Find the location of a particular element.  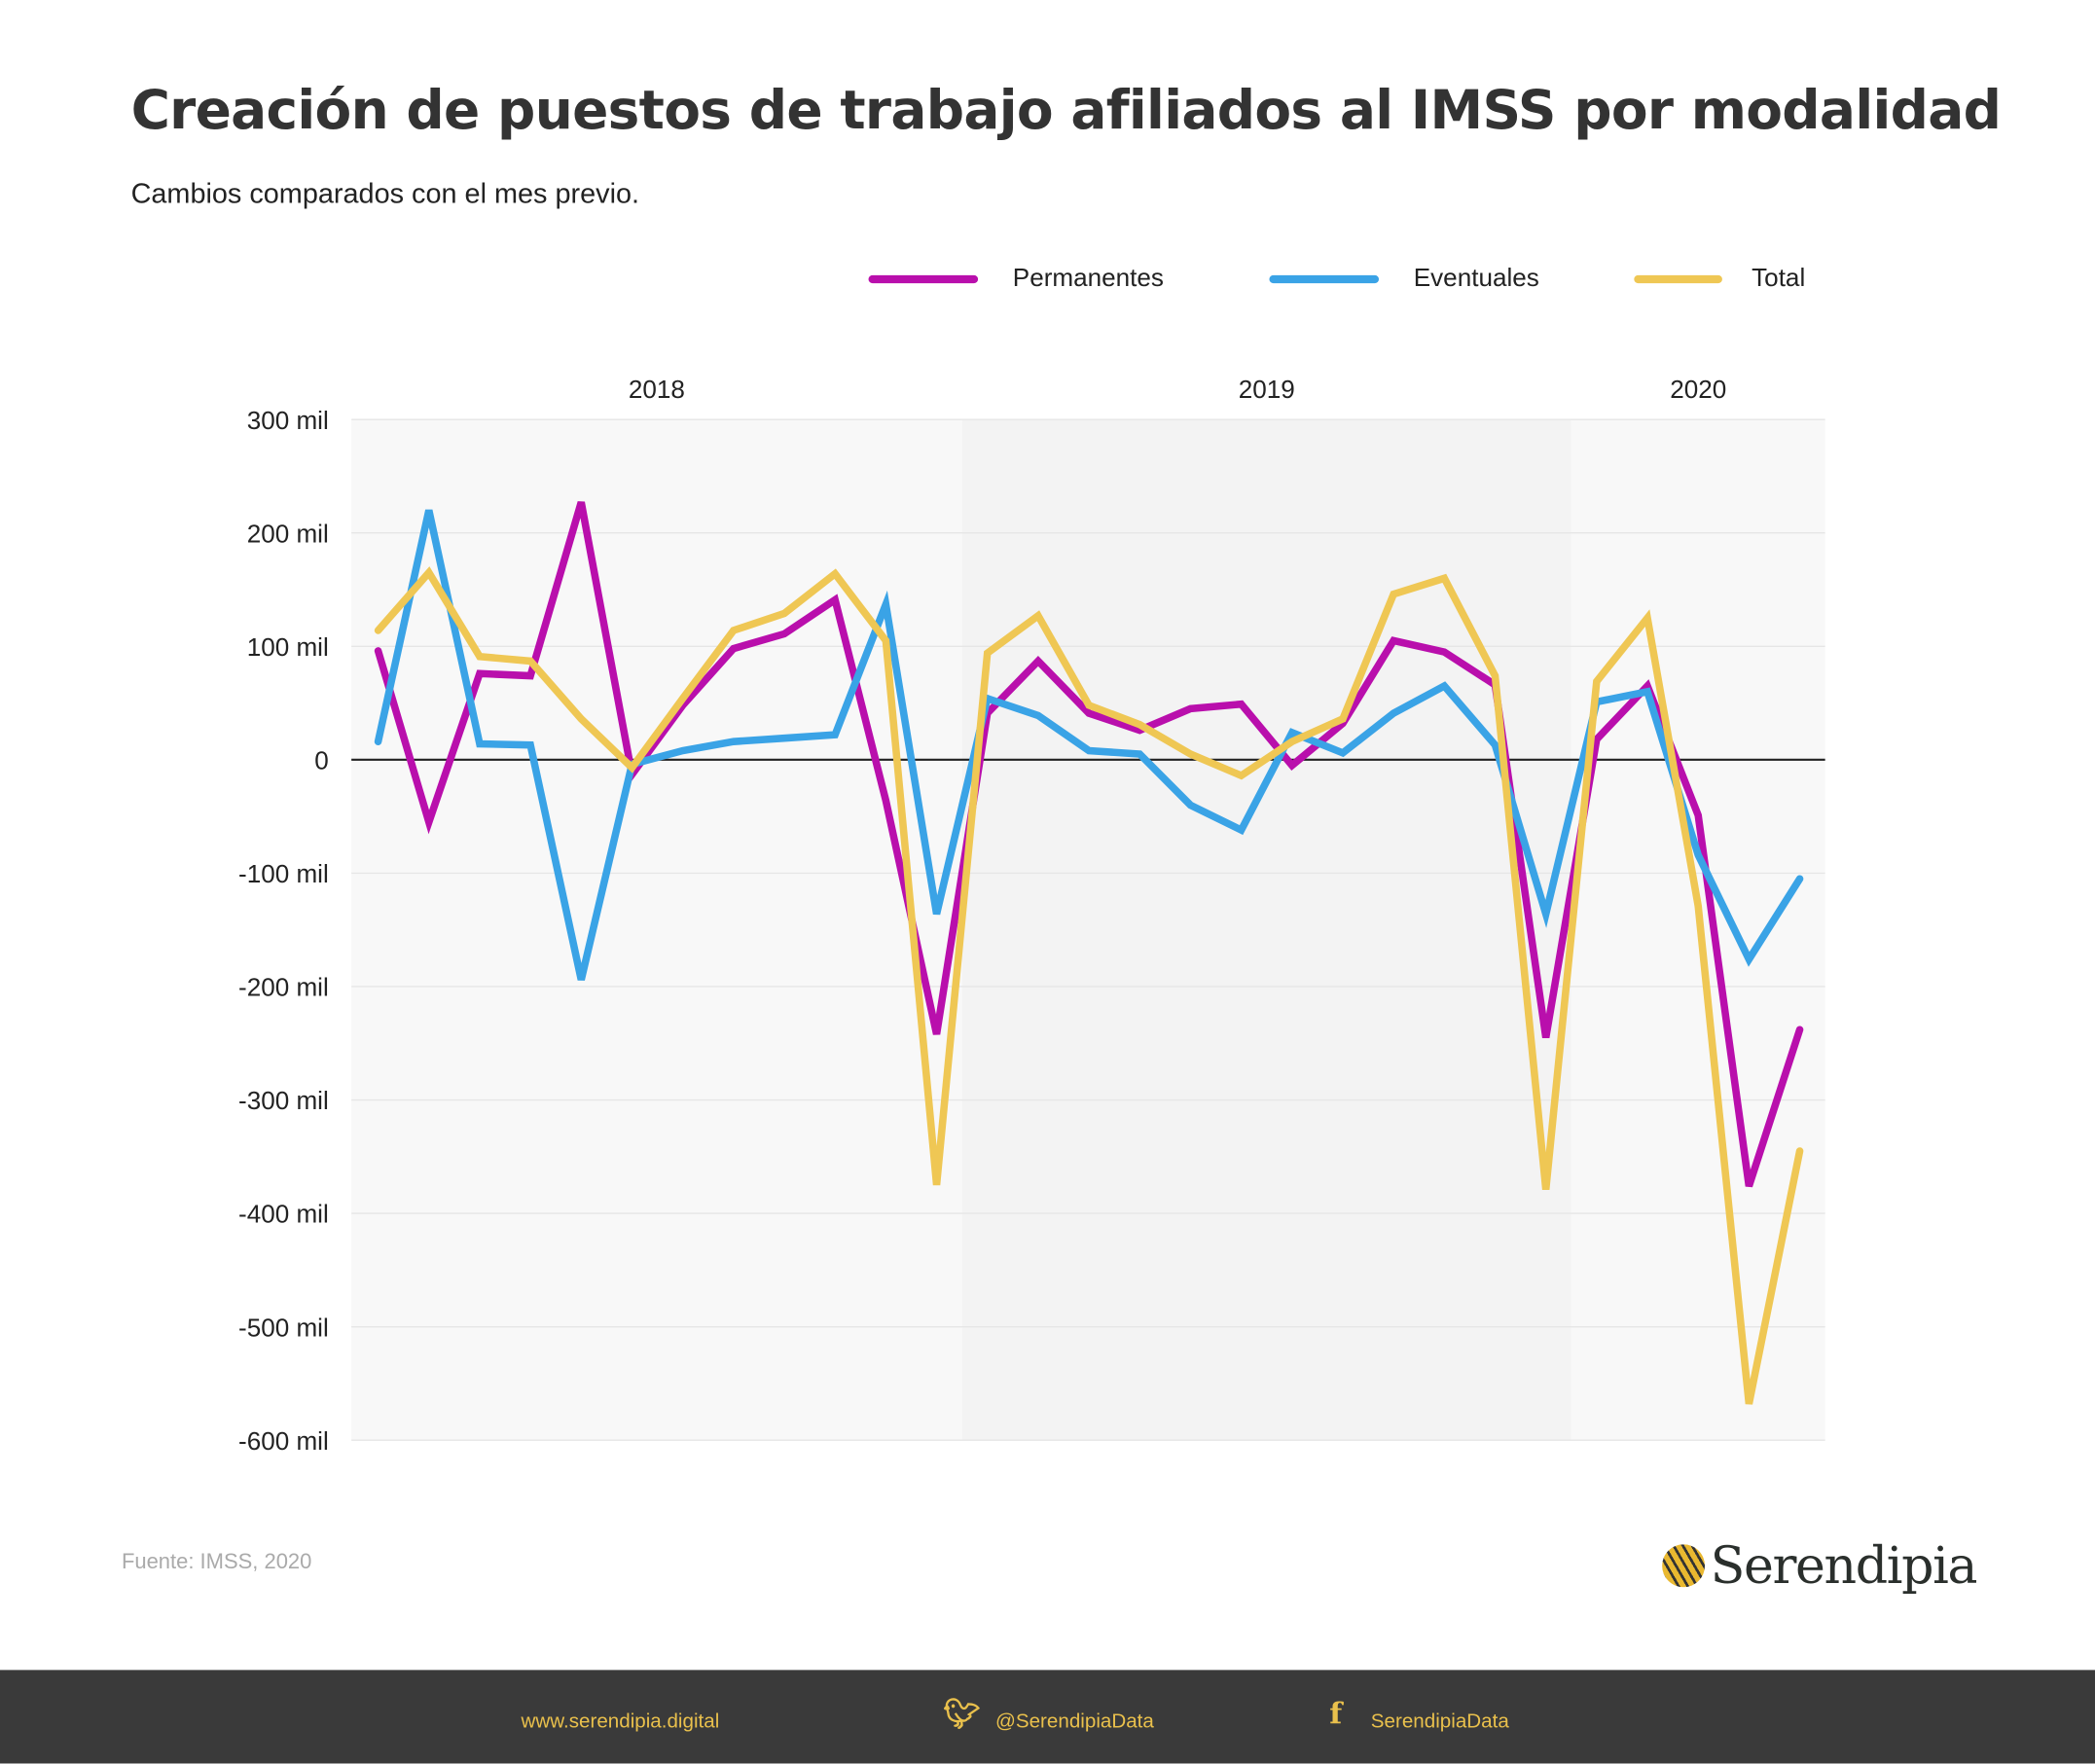

y-tick-label: 200 mil is located at coordinates (288, 533).